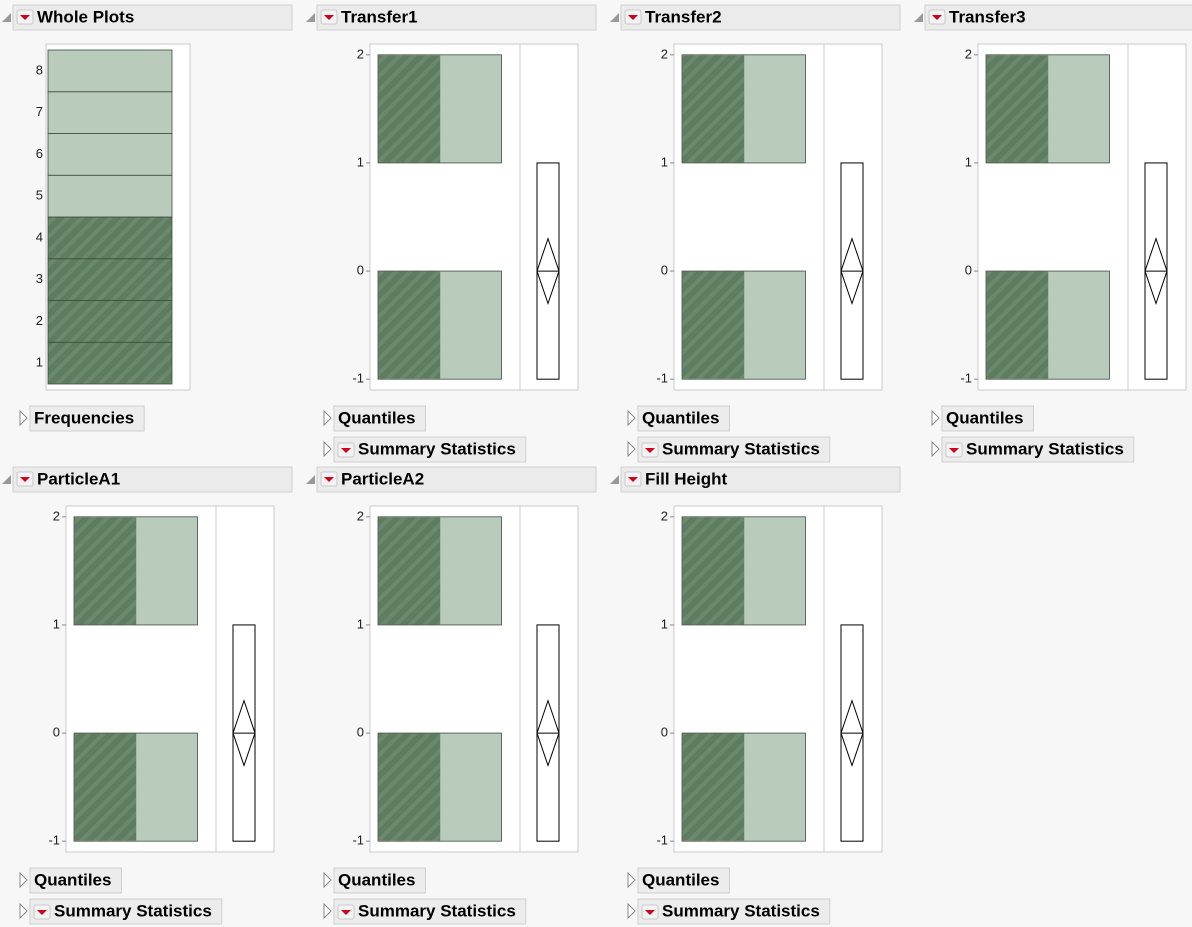 This screenshot has height=927, width=1192. I want to click on panel-title: Transfer3, so click(987, 16).